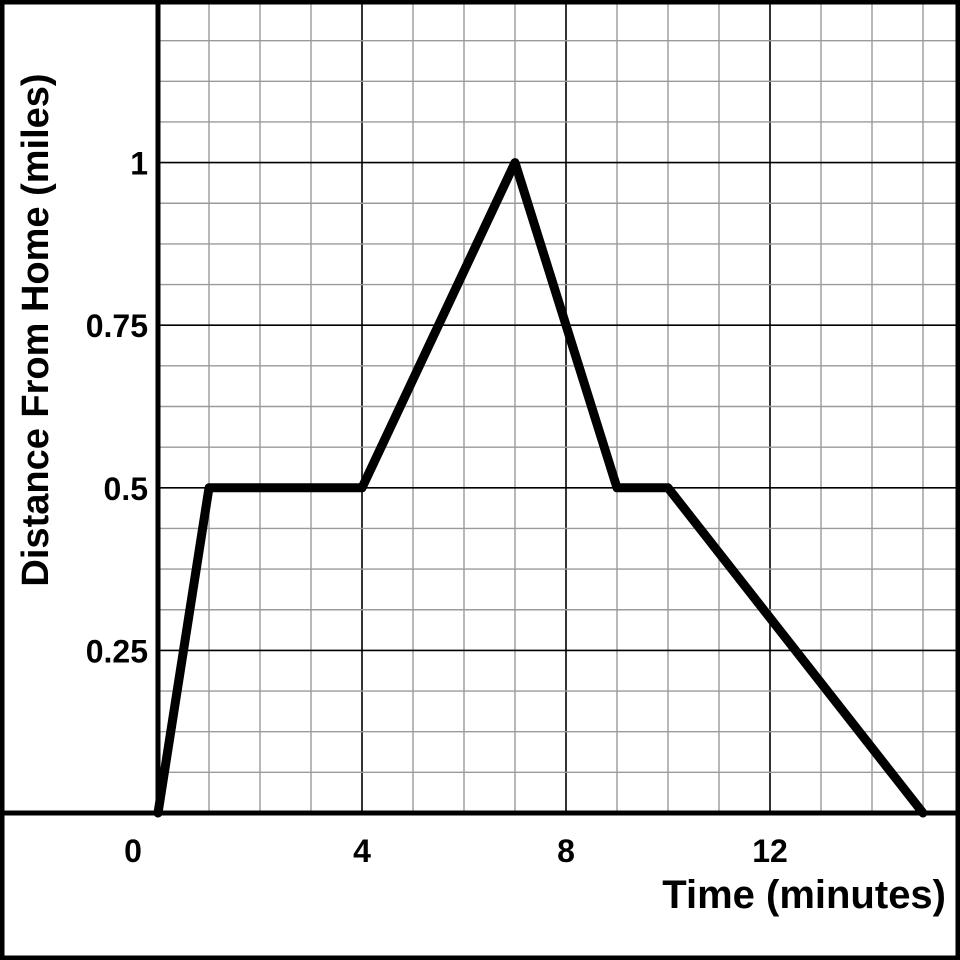 This screenshot has width=960, height=960. I want to click on y-tick-label: 0.75, so click(117, 326).